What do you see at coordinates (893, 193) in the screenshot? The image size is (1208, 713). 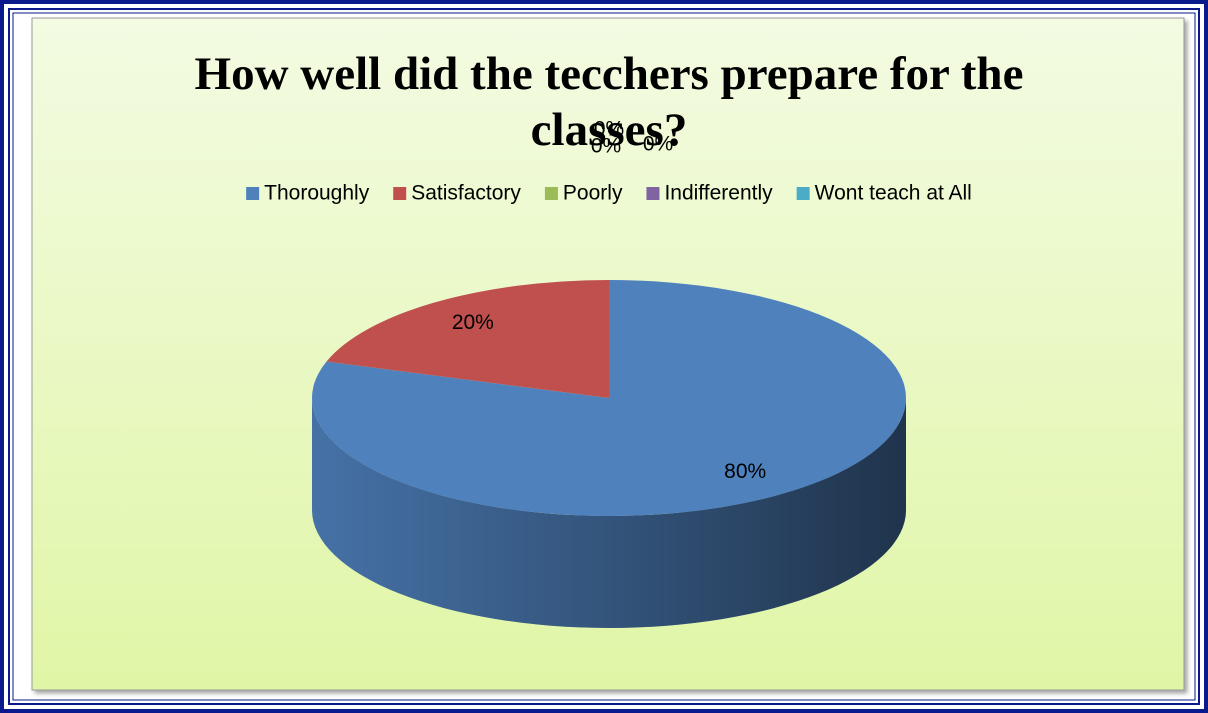 I see `legend-label: Wont teach at All` at bounding box center [893, 193].